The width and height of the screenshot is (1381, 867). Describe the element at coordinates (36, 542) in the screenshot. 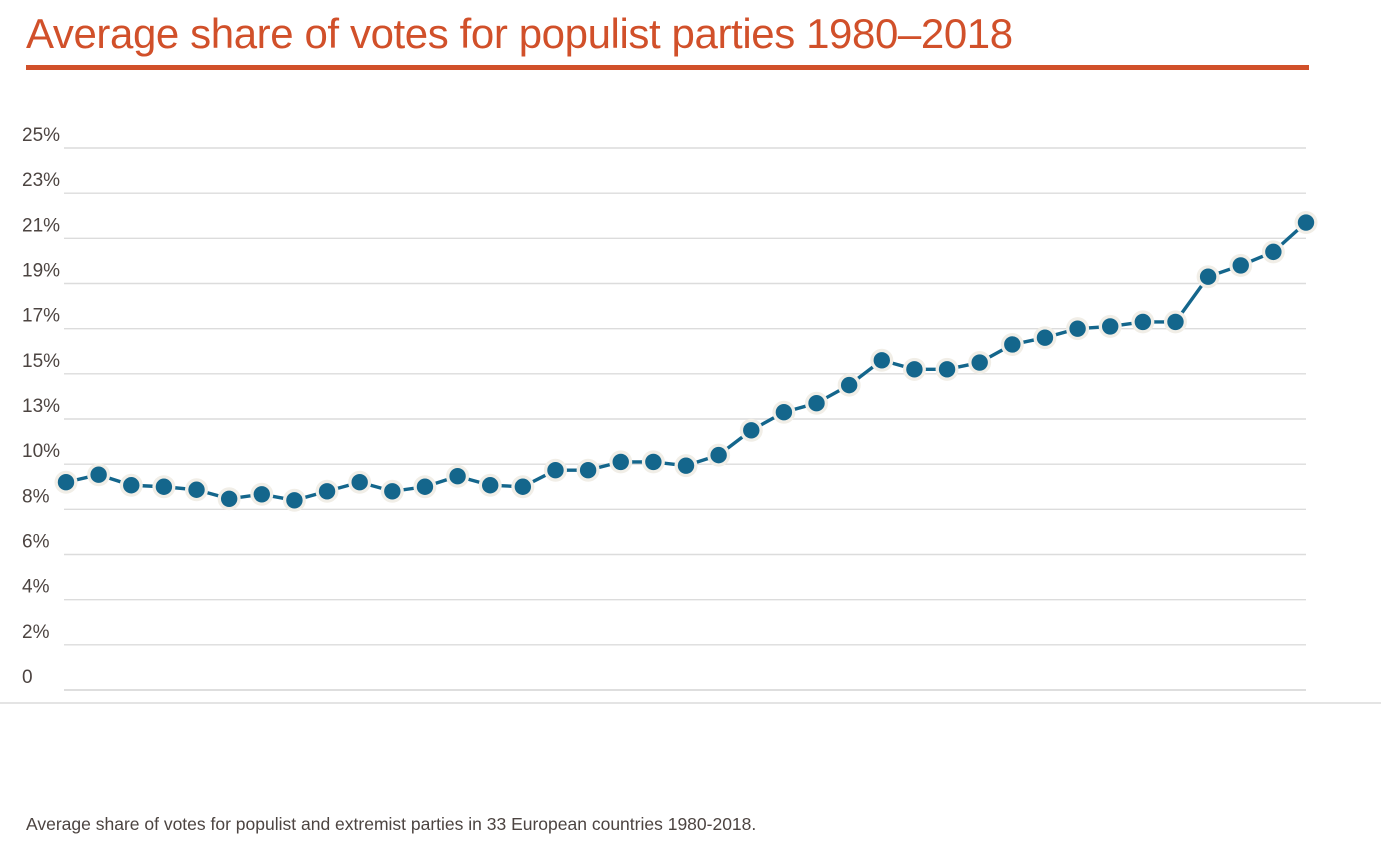

I see `y-axis-tick-label: 6%` at that location.